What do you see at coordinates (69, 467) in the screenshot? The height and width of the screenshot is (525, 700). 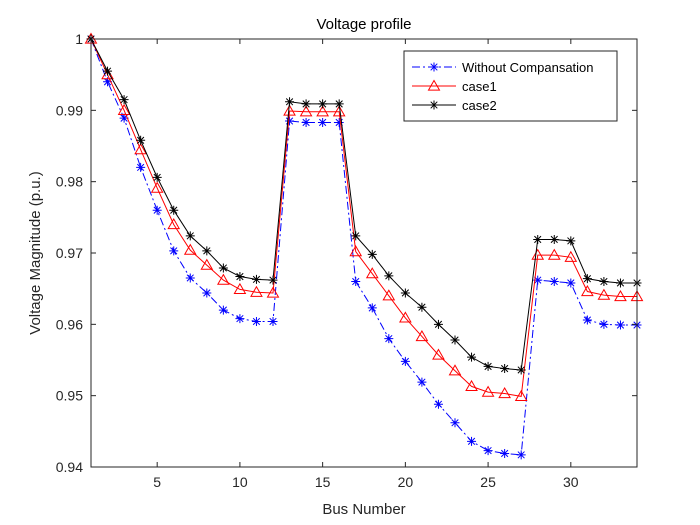 I see `y-tick-label: 0.94` at bounding box center [69, 467].